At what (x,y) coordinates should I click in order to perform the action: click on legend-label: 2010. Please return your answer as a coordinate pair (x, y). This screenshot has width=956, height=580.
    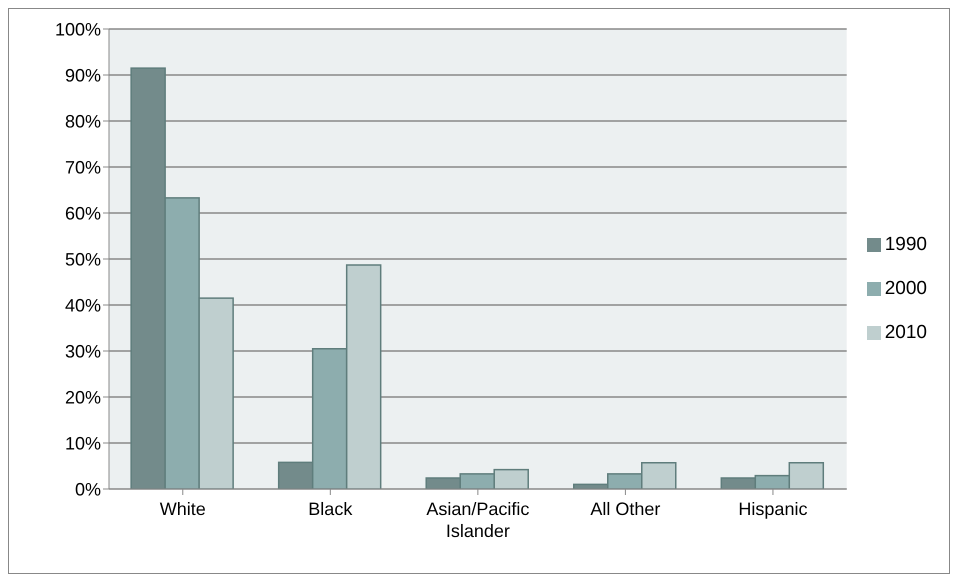
    Looking at the image, I should click on (905, 332).